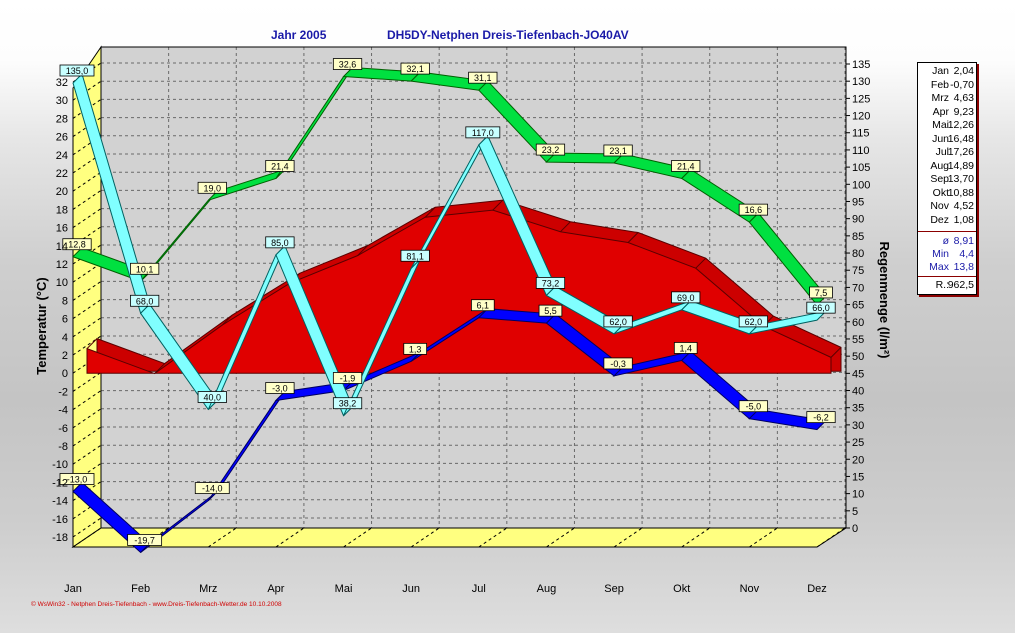 This screenshot has width=1015, height=633. Describe the element at coordinates (939, 219) in the screenshot. I see `summary-month-row-label: Dez` at that location.